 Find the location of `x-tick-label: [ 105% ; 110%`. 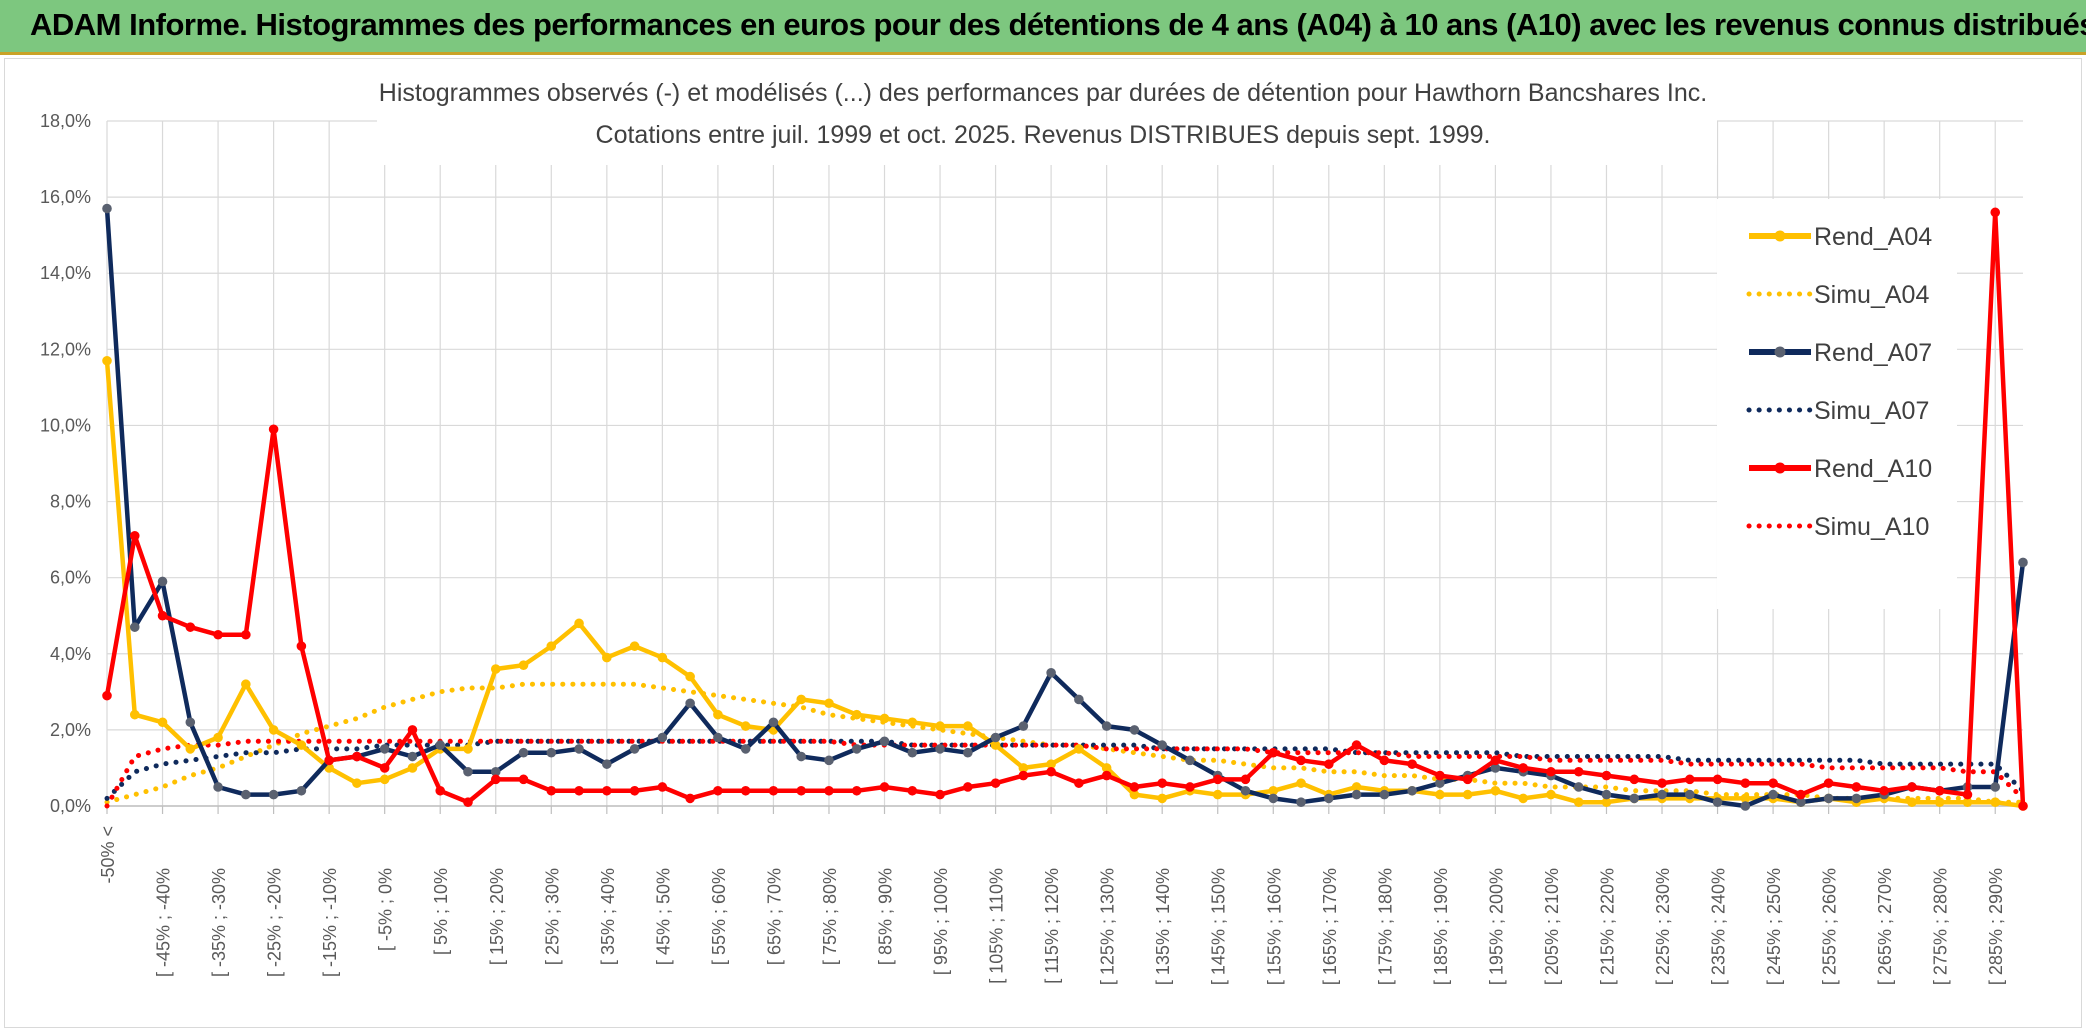

x-tick-label: [ 105% ; 110% is located at coordinates (997, 926).